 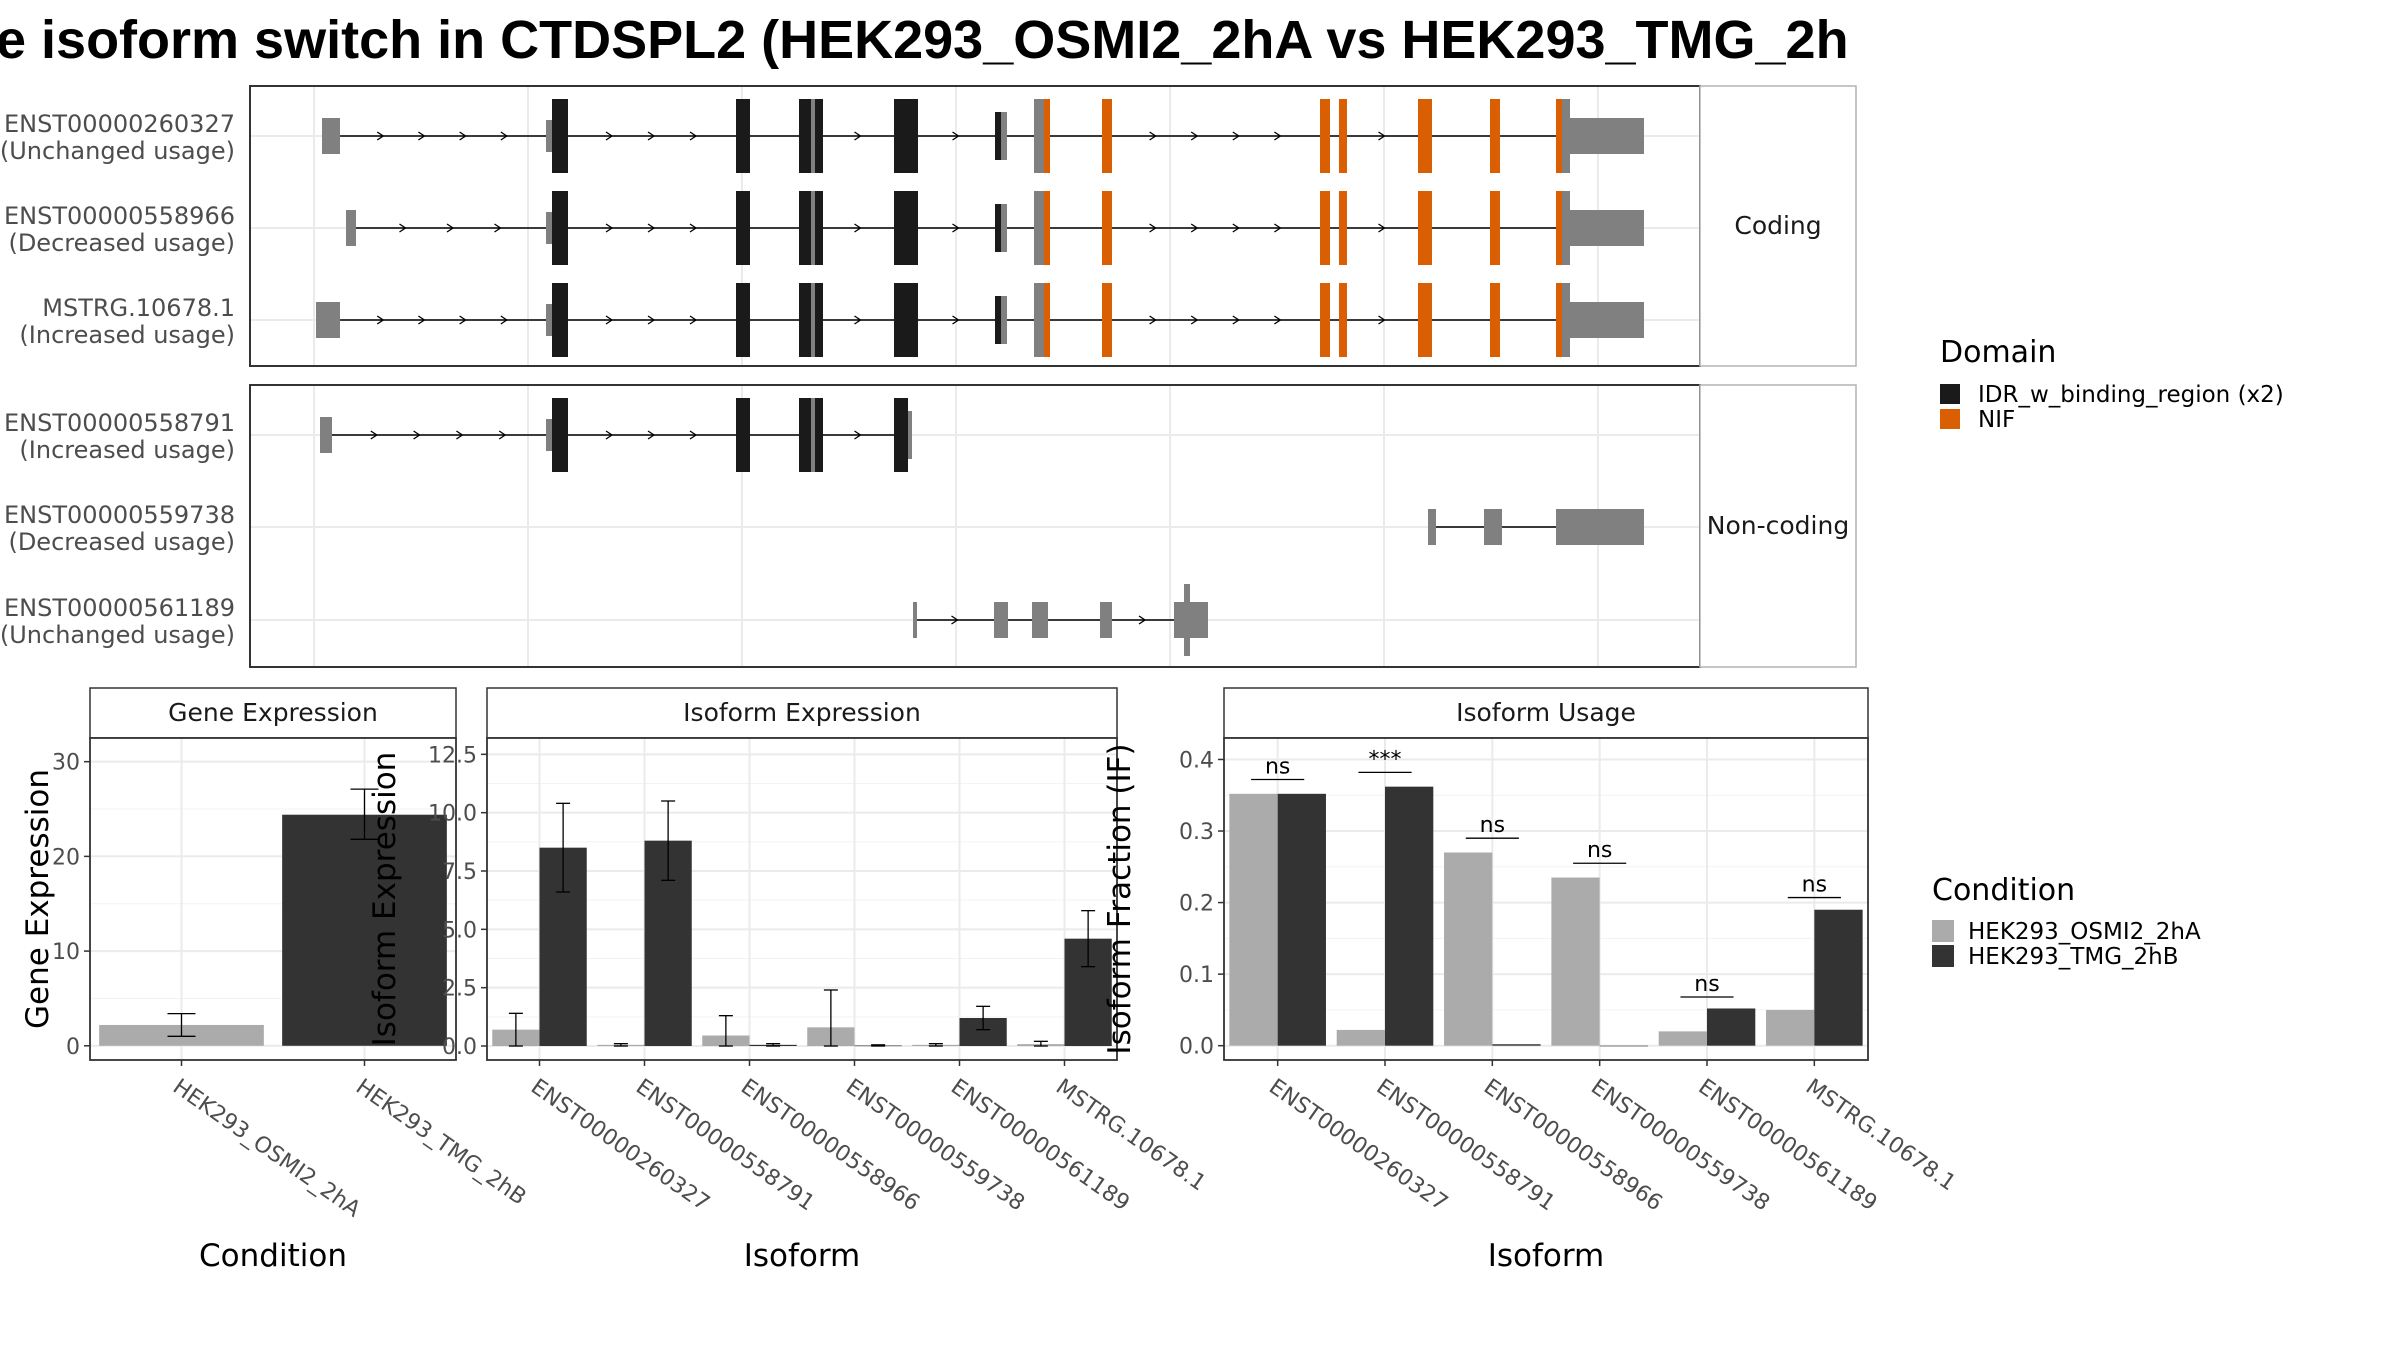 What do you see at coordinates (440, 1142) in the screenshot?
I see `x-tick-label: HEK293_TMG_2hB` at bounding box center [440, 1142].